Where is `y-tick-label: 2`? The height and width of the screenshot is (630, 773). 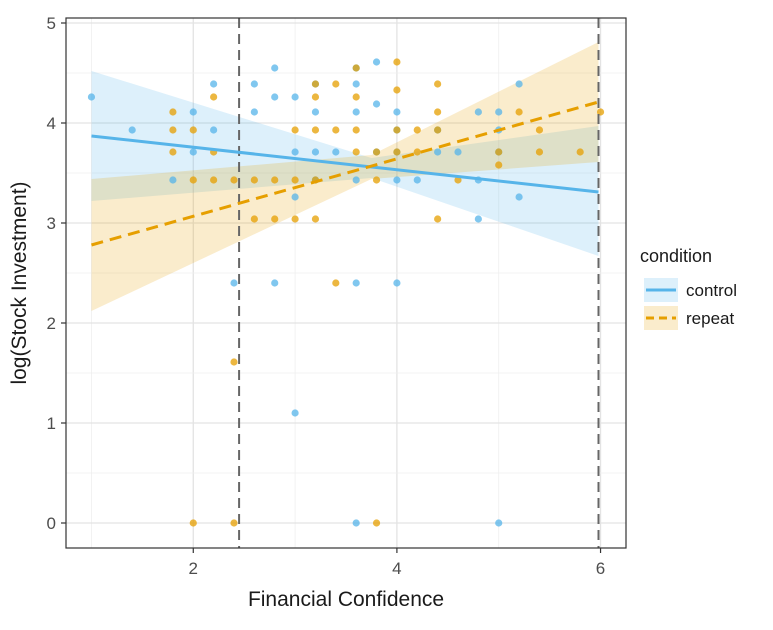
y-tick-label: 2 is located at coordinates (51, 323).